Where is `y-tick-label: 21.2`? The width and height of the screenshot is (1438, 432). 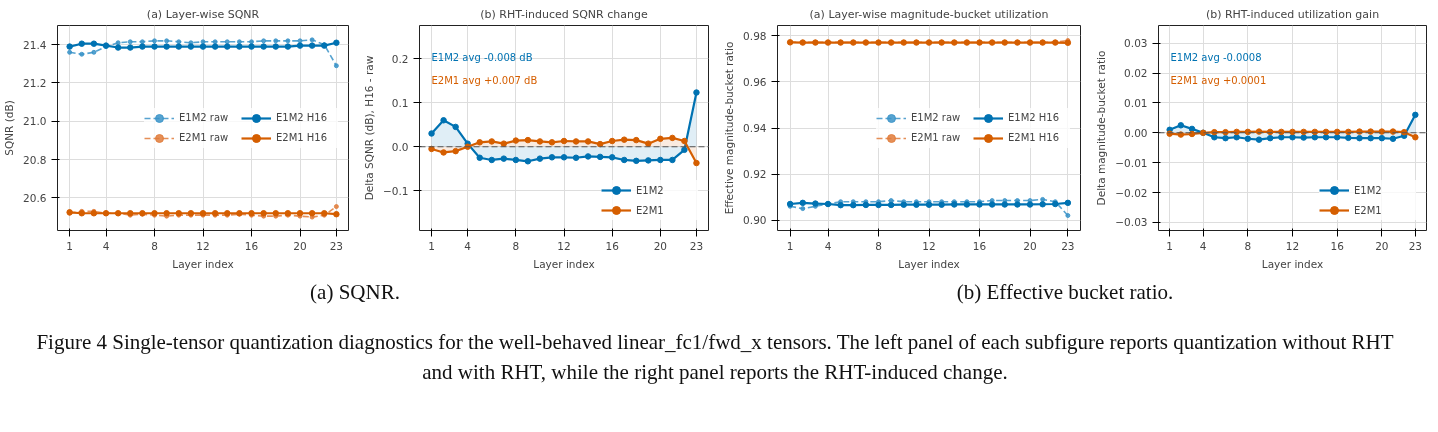
y-tick-label: 21.2 is located at coordinates (35, 82).